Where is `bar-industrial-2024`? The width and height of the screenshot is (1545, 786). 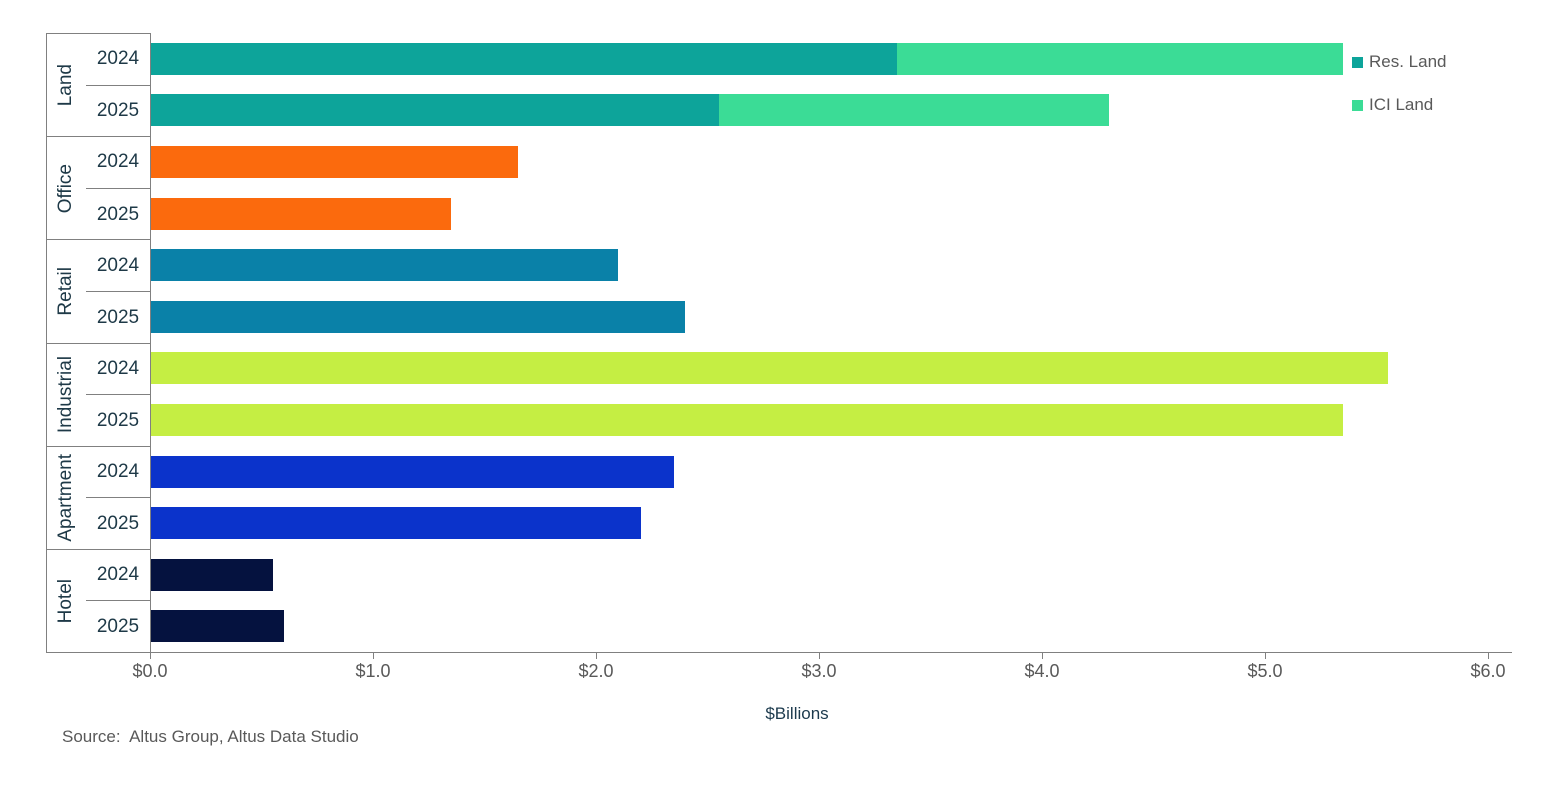 bar-industrial-2024 is located at coordinates (769, 368).